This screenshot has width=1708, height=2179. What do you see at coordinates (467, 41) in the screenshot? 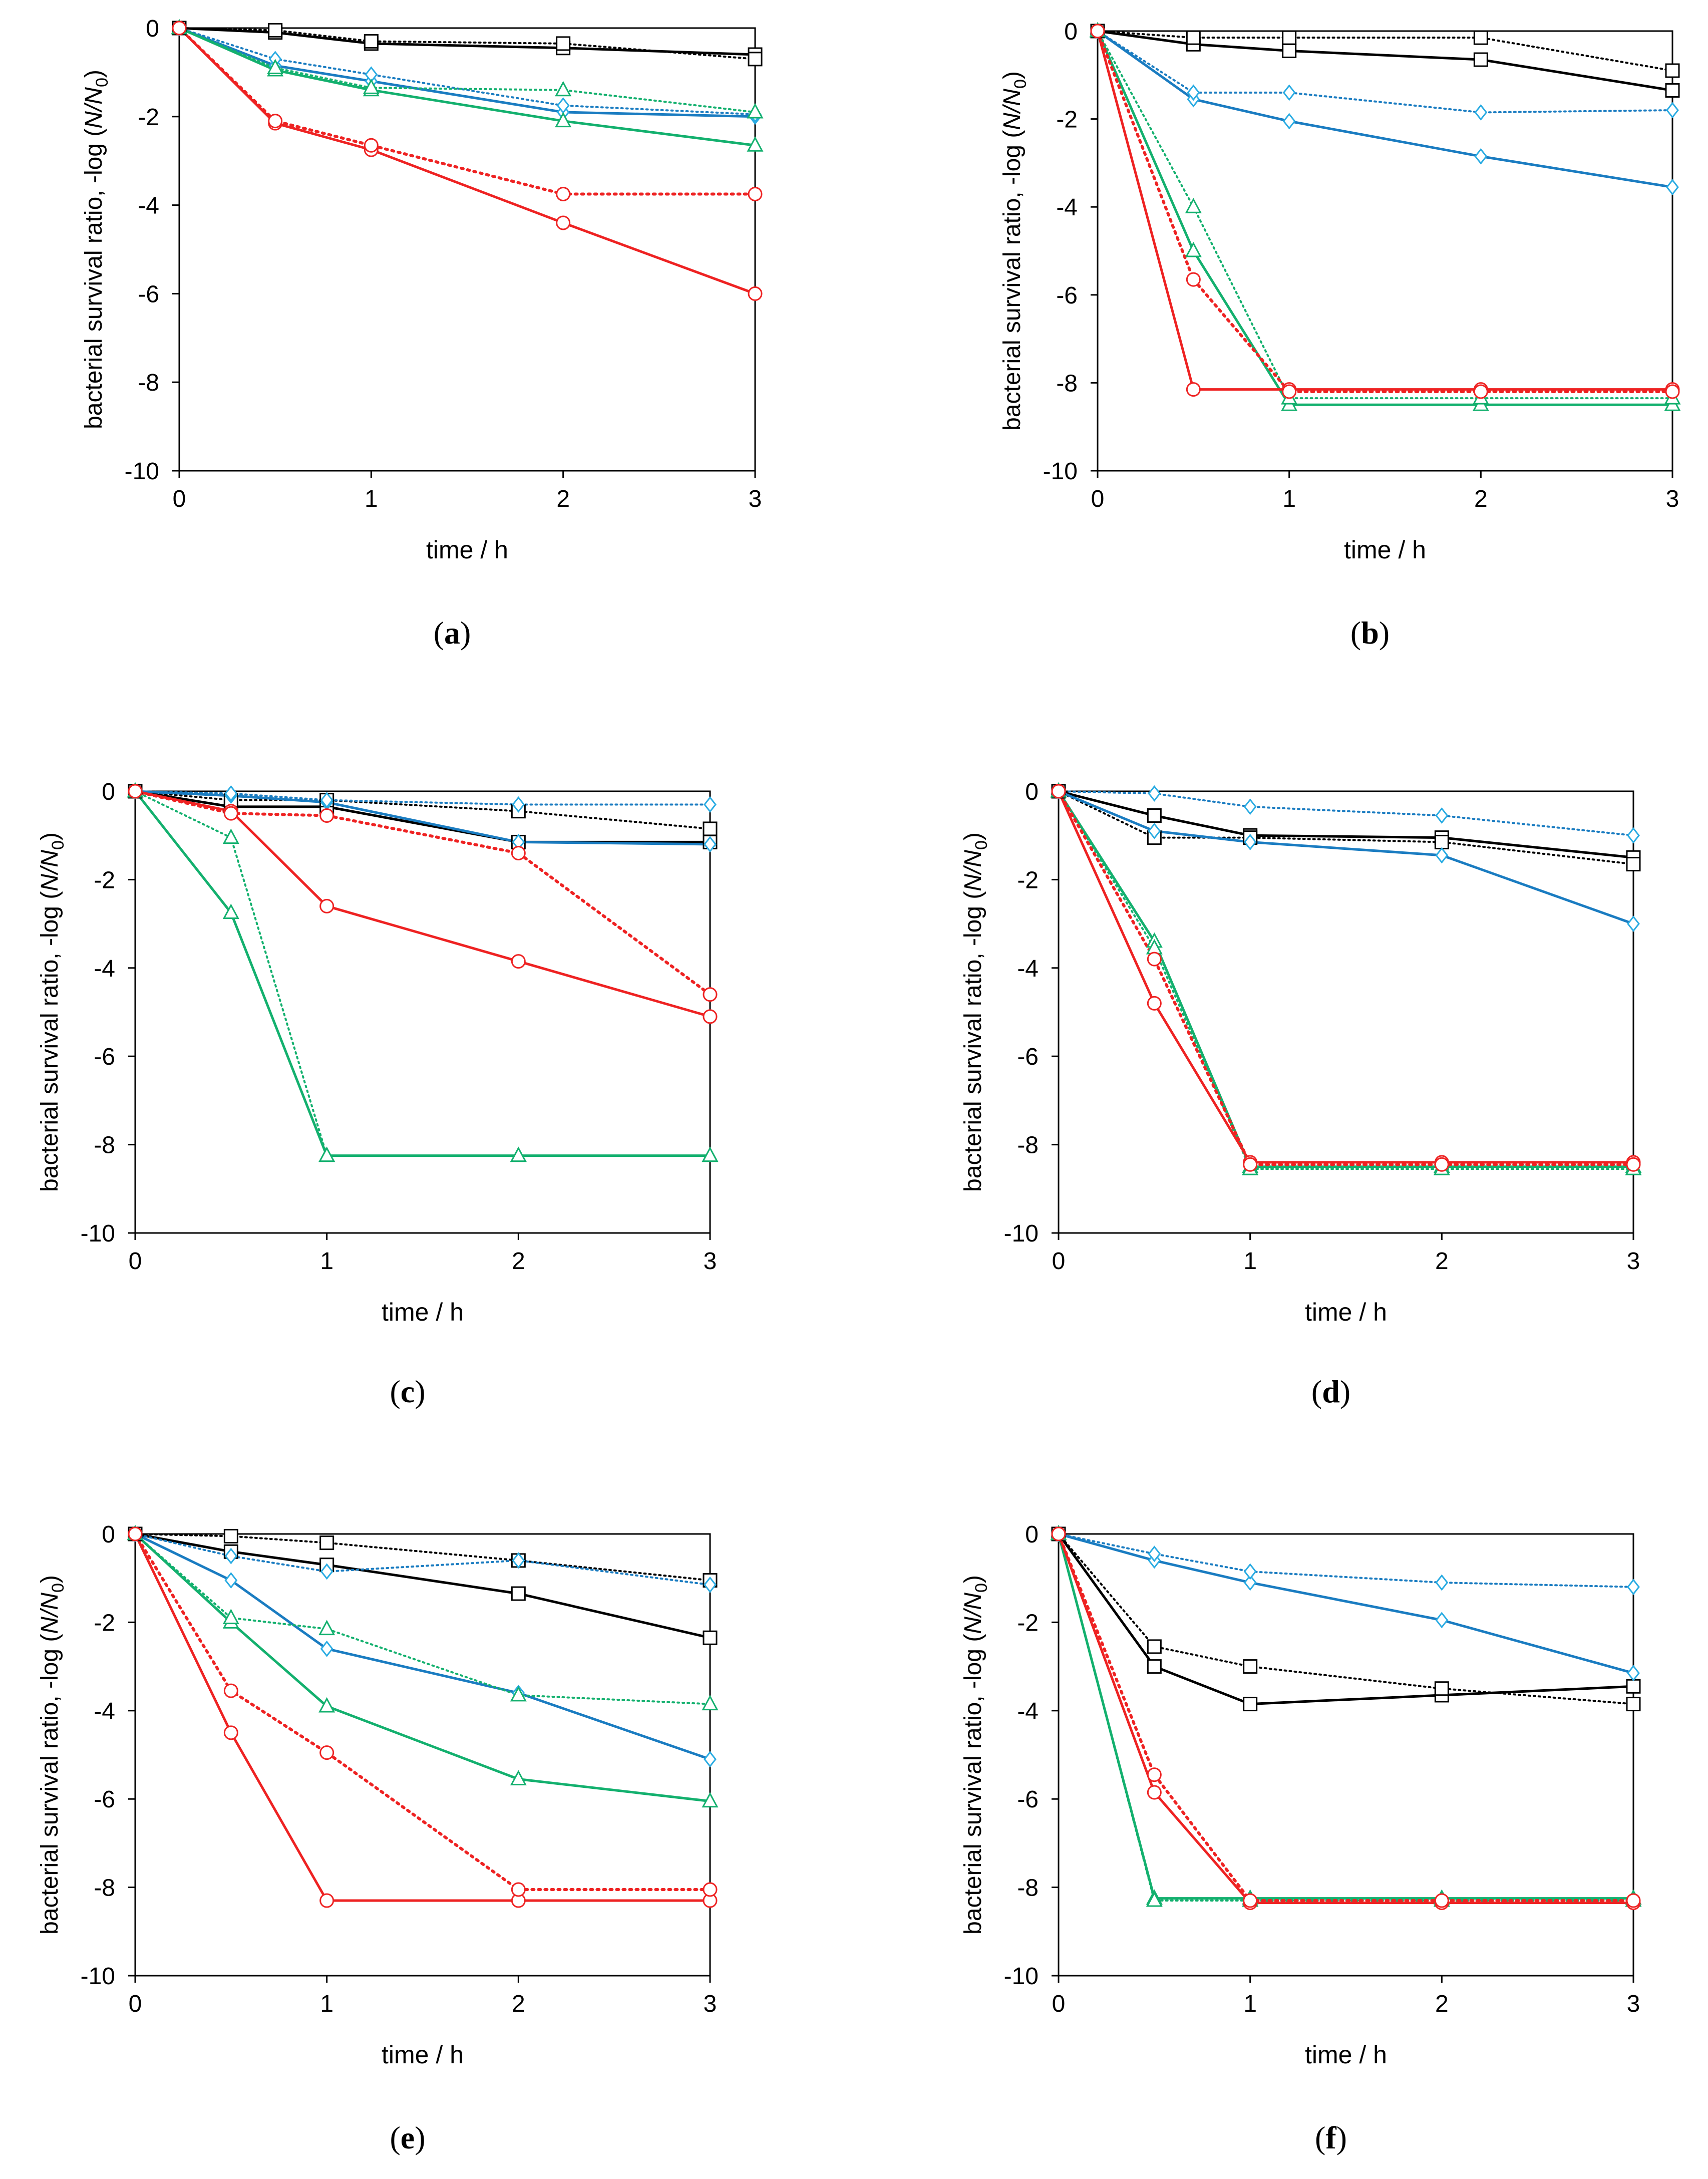
I see `series-line-black-solid` at bounding box center [467, 41].